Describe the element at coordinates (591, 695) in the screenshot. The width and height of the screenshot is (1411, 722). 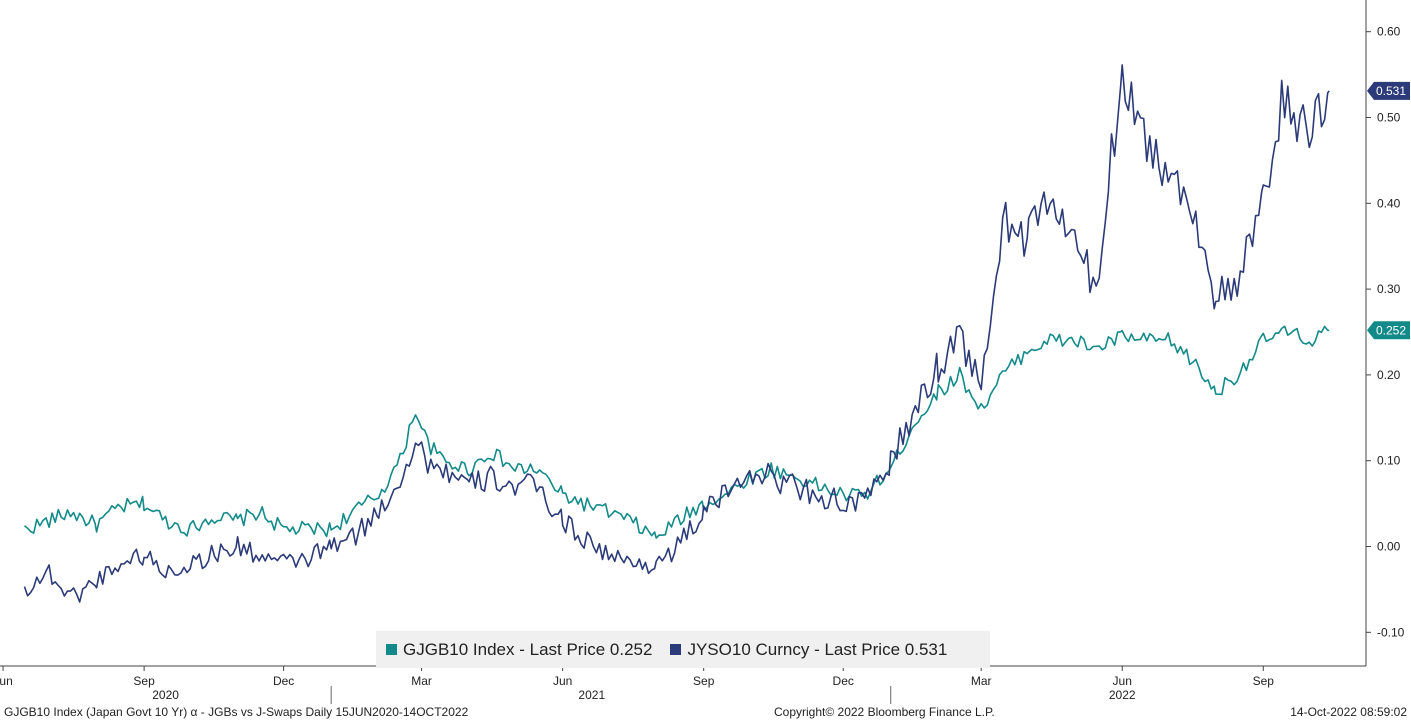
I see `x-year-label: 2021` at that location.